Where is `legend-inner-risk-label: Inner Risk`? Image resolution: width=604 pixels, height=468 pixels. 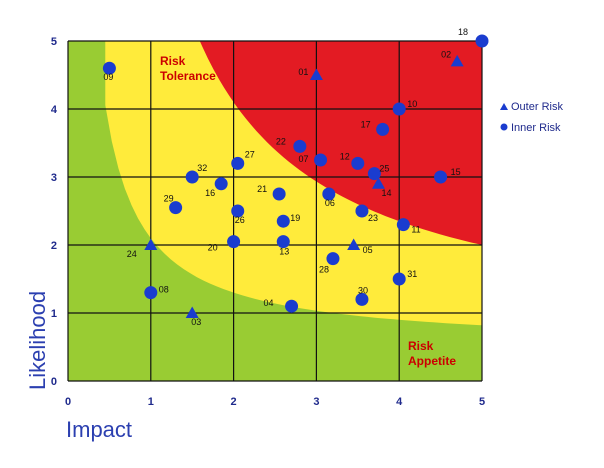 legend-inner-risk-label: Inner Risk is located at coordinates (536, 128).